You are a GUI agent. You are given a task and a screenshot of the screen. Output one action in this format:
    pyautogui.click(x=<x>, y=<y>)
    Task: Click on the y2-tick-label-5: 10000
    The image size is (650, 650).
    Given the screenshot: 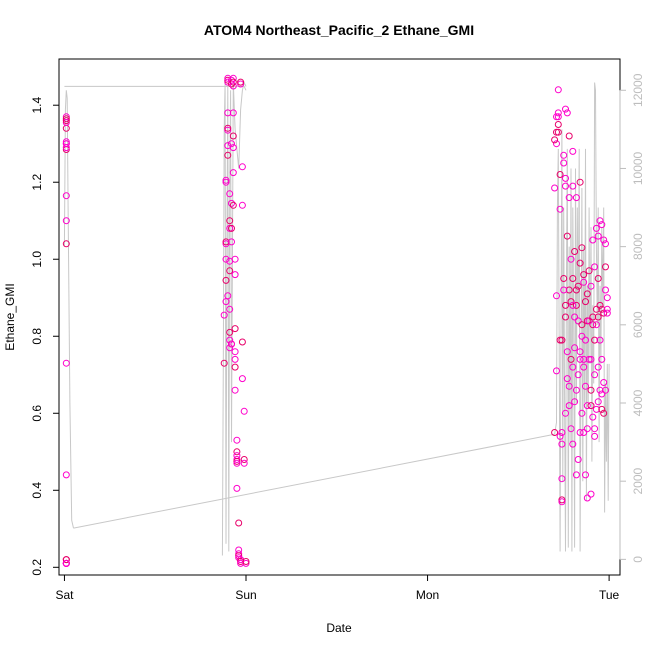 What is the action you would take?
    pyautogui.click(x=638, y=168)
    